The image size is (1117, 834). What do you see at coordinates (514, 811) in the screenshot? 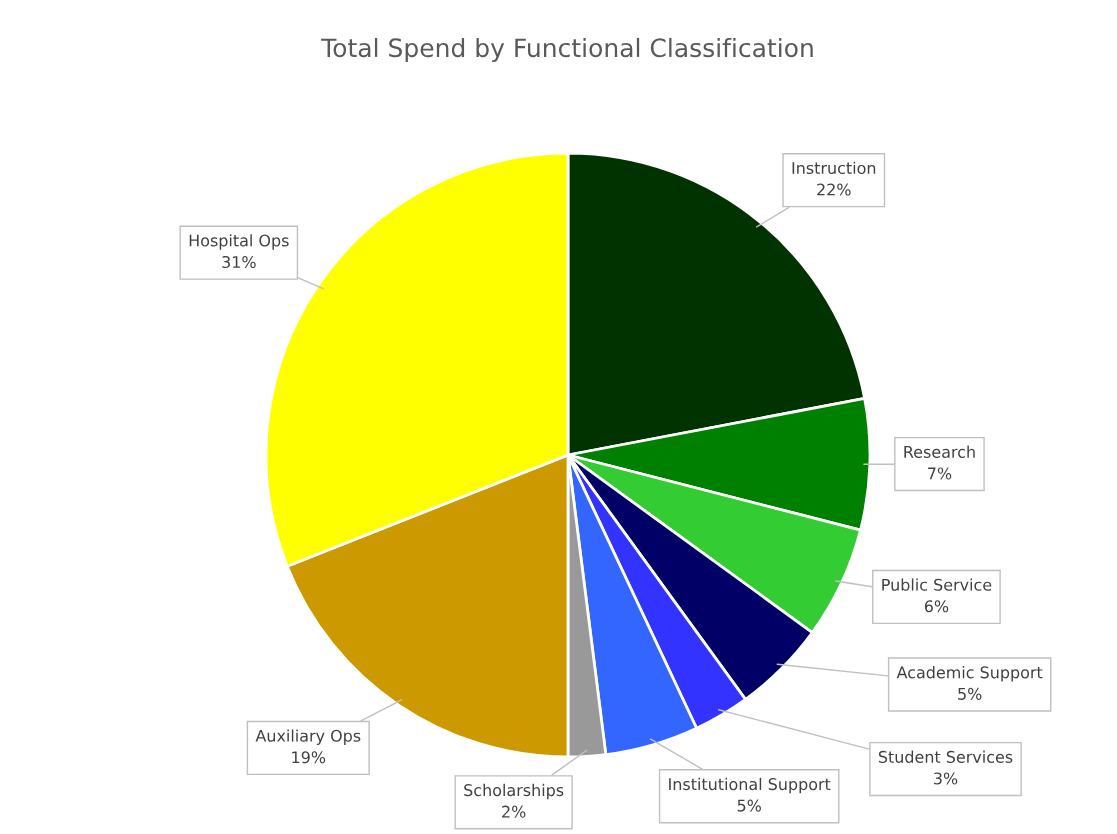
I see `data-label: 2%` at bounding box center [514, 811].